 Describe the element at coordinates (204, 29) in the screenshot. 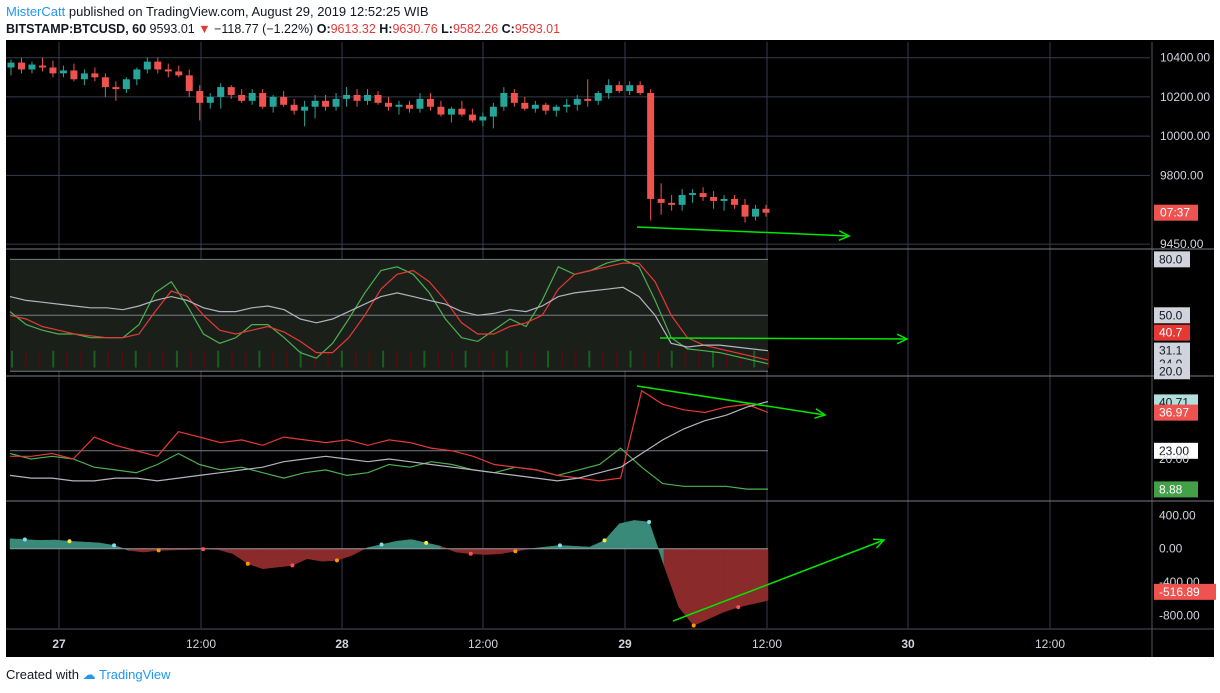

I see `down-triangle-icon: ▼` at that location.